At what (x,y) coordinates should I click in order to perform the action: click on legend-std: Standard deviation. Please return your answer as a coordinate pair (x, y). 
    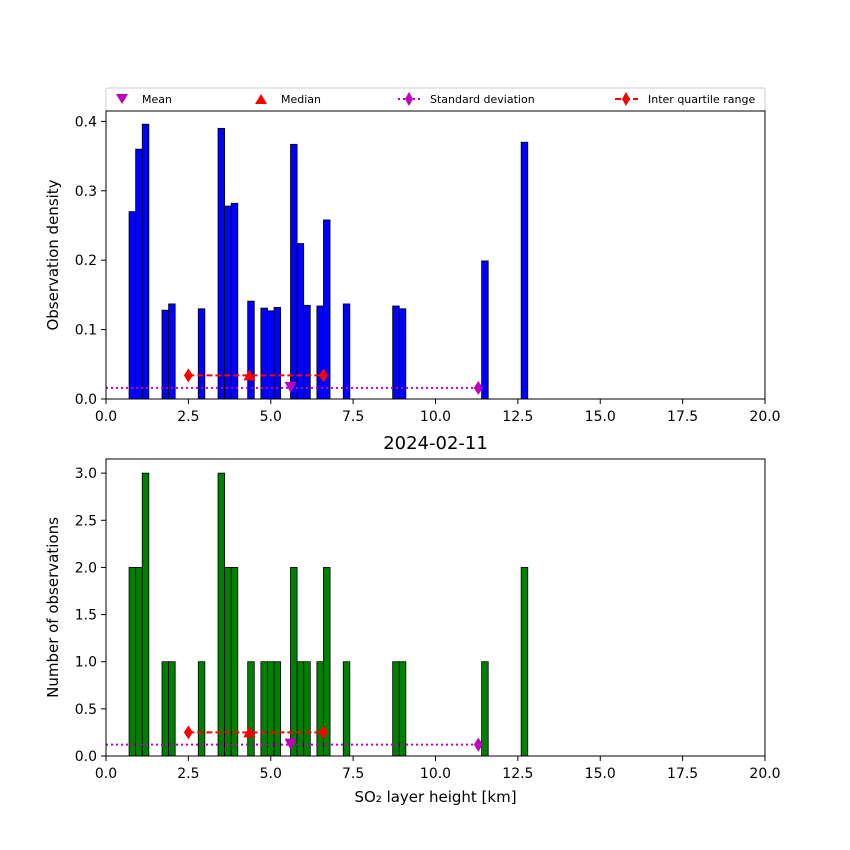
    Looking at the image, I should click on (466, 99).